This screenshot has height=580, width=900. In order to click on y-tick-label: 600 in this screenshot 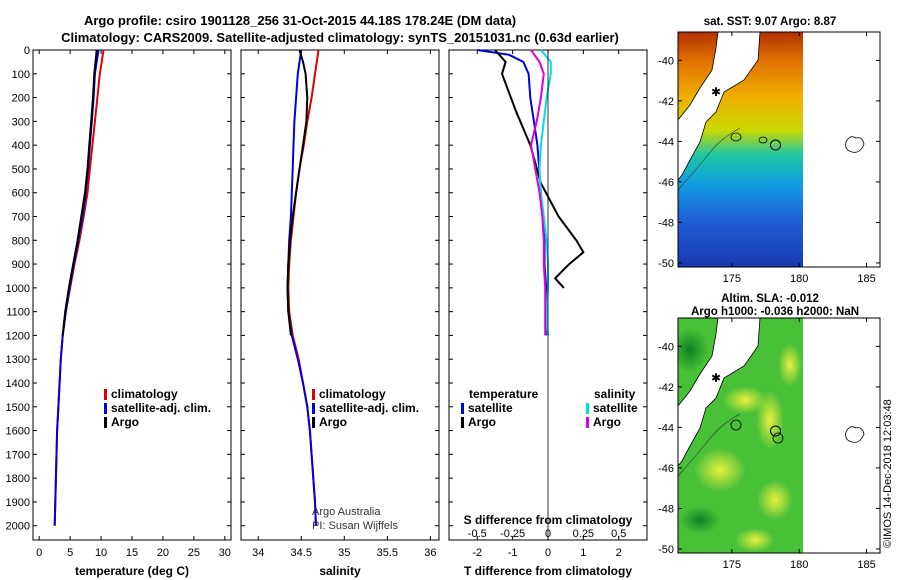, I will do `click(21, 194)`.